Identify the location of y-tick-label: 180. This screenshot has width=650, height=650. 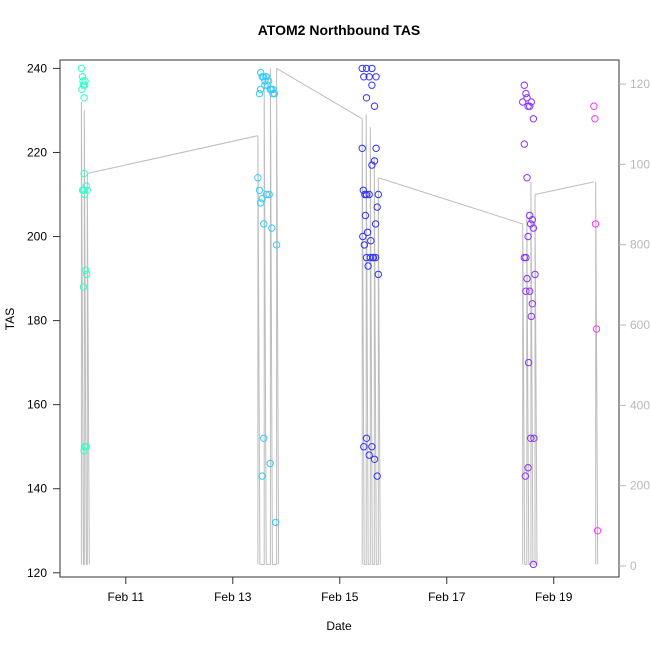
(37, 321).